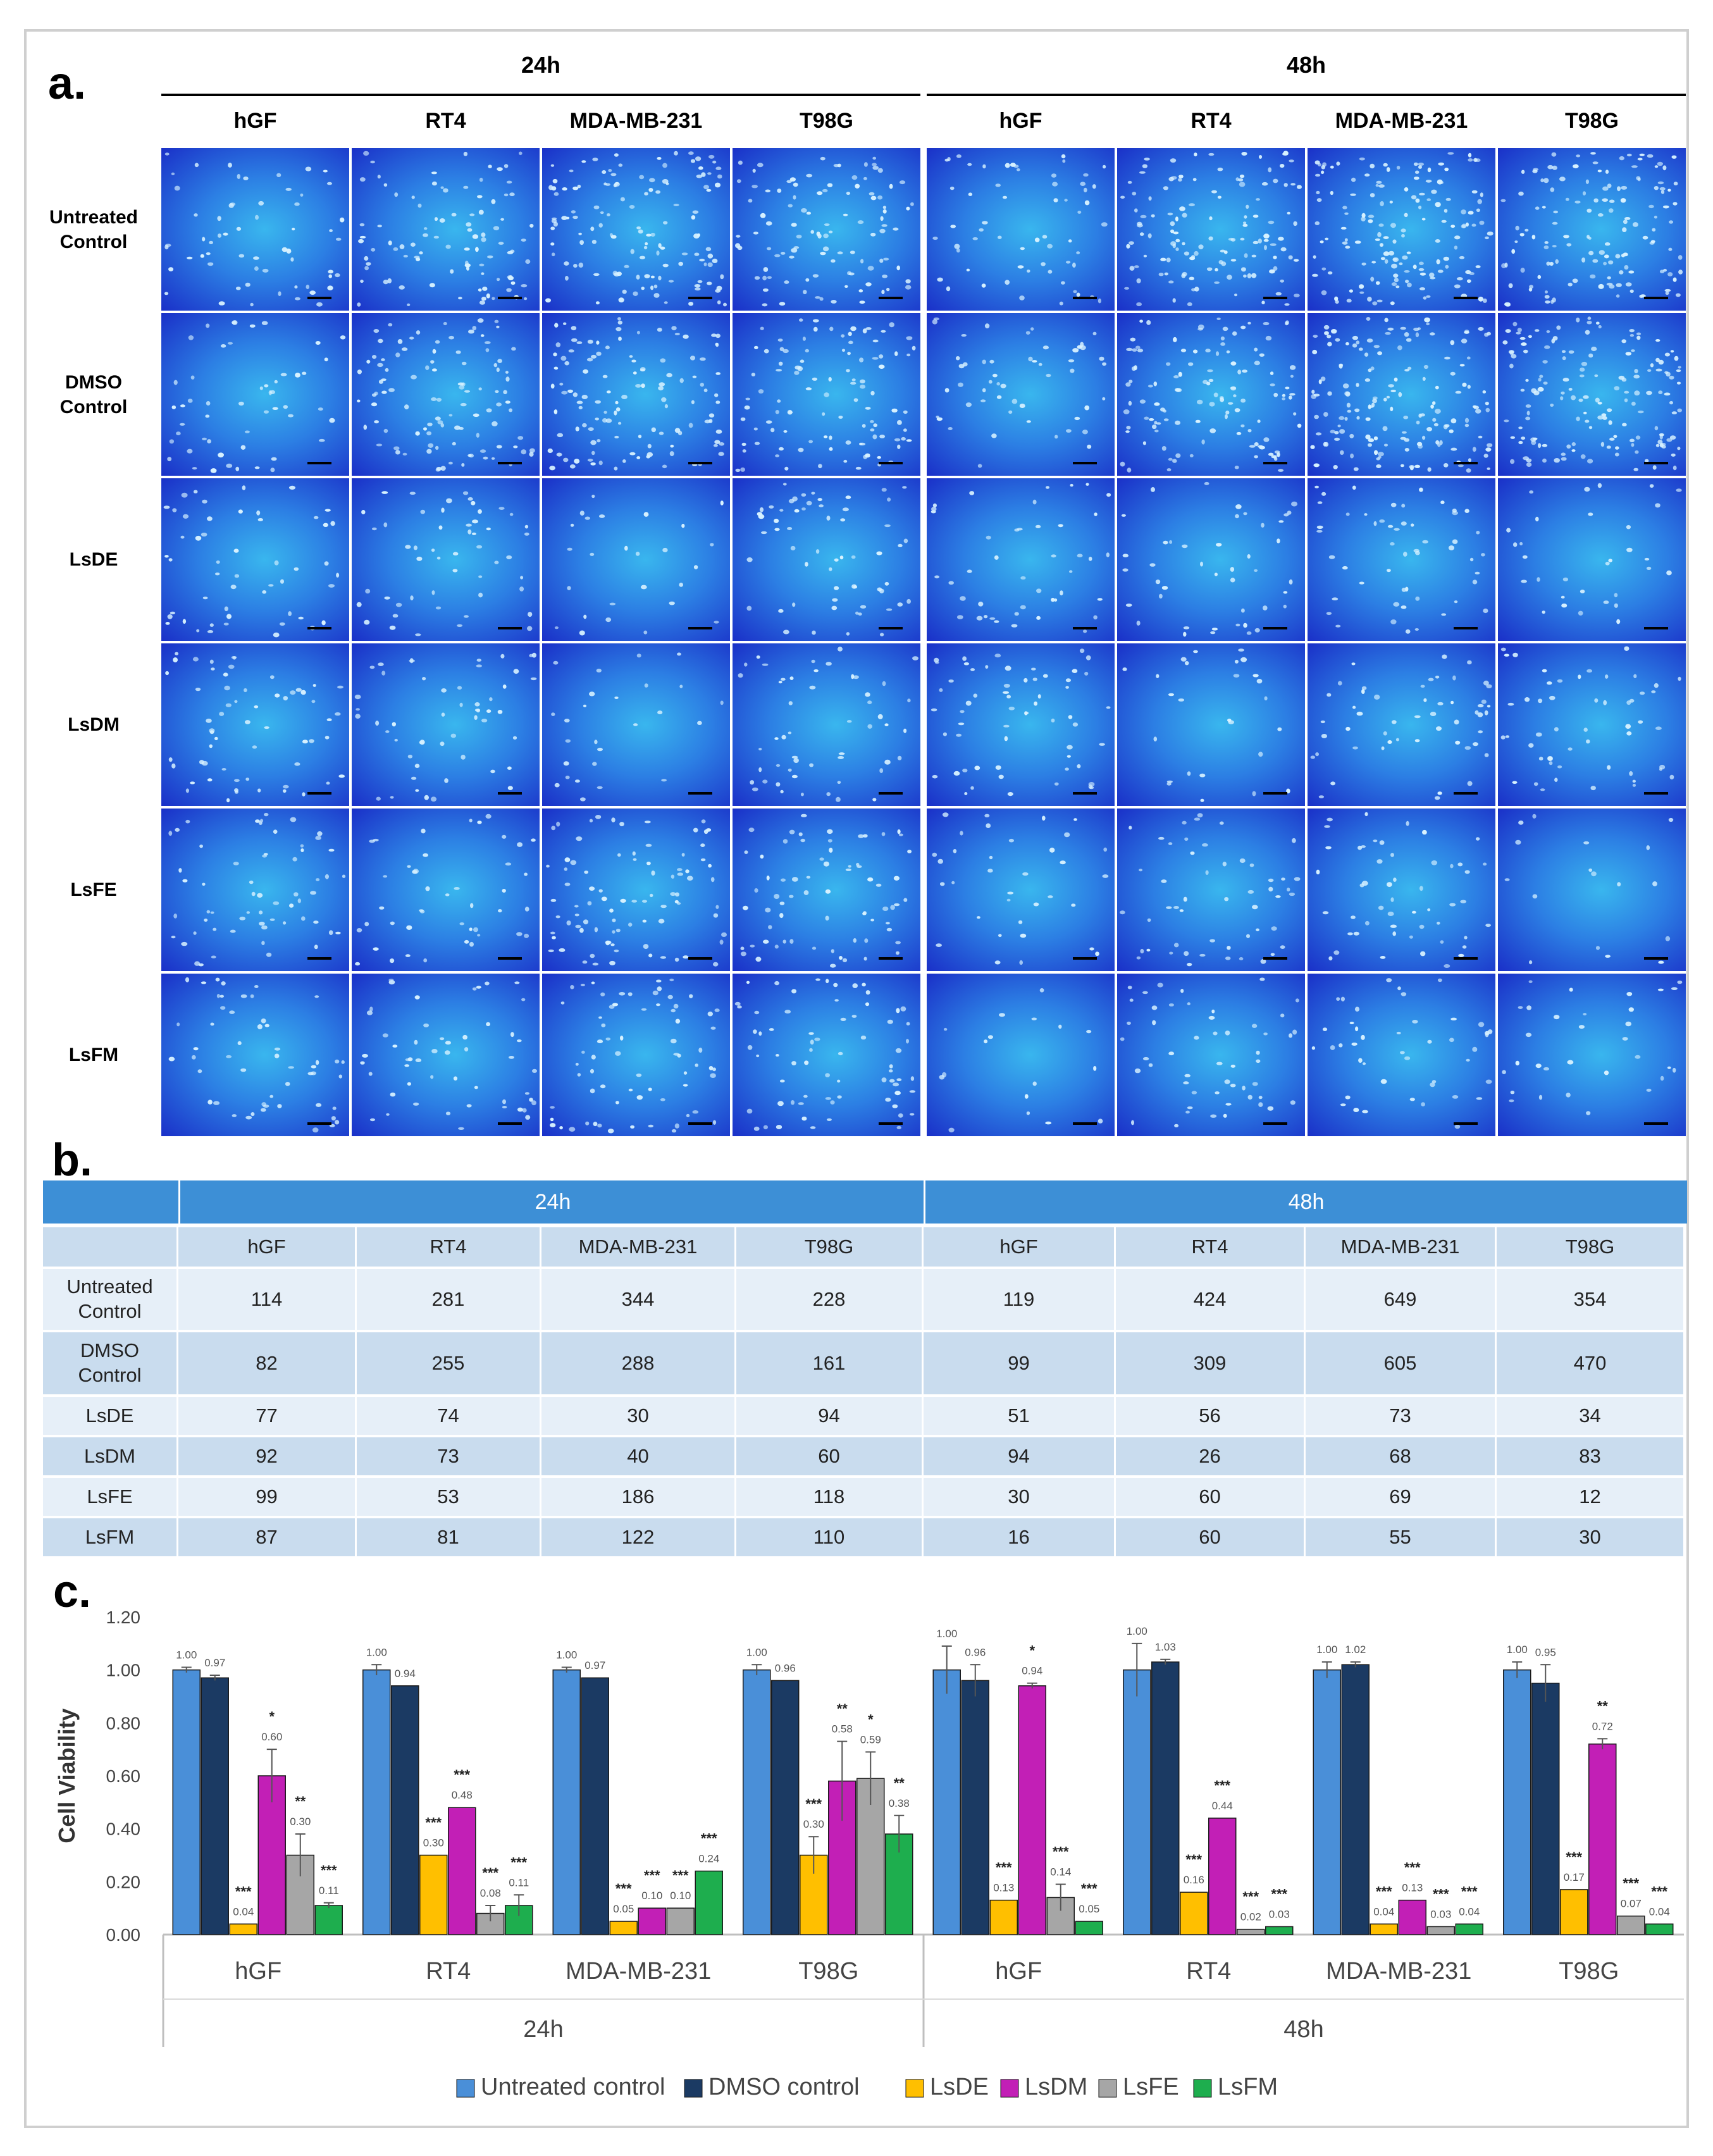 This screenshot has width=1713, height=2156. What do you see at coordinates (445, 727) in the screenshot?
I see `nuclei-layer` at bounding box center [445, 727].